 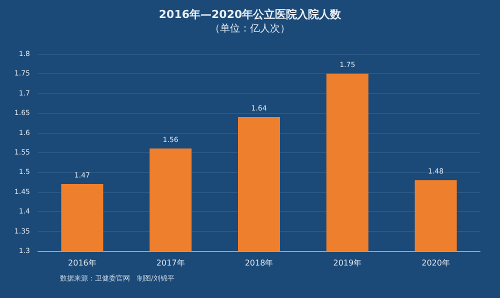 I want to click on x-tick-label: 2020年, so click(x=436, y=263).